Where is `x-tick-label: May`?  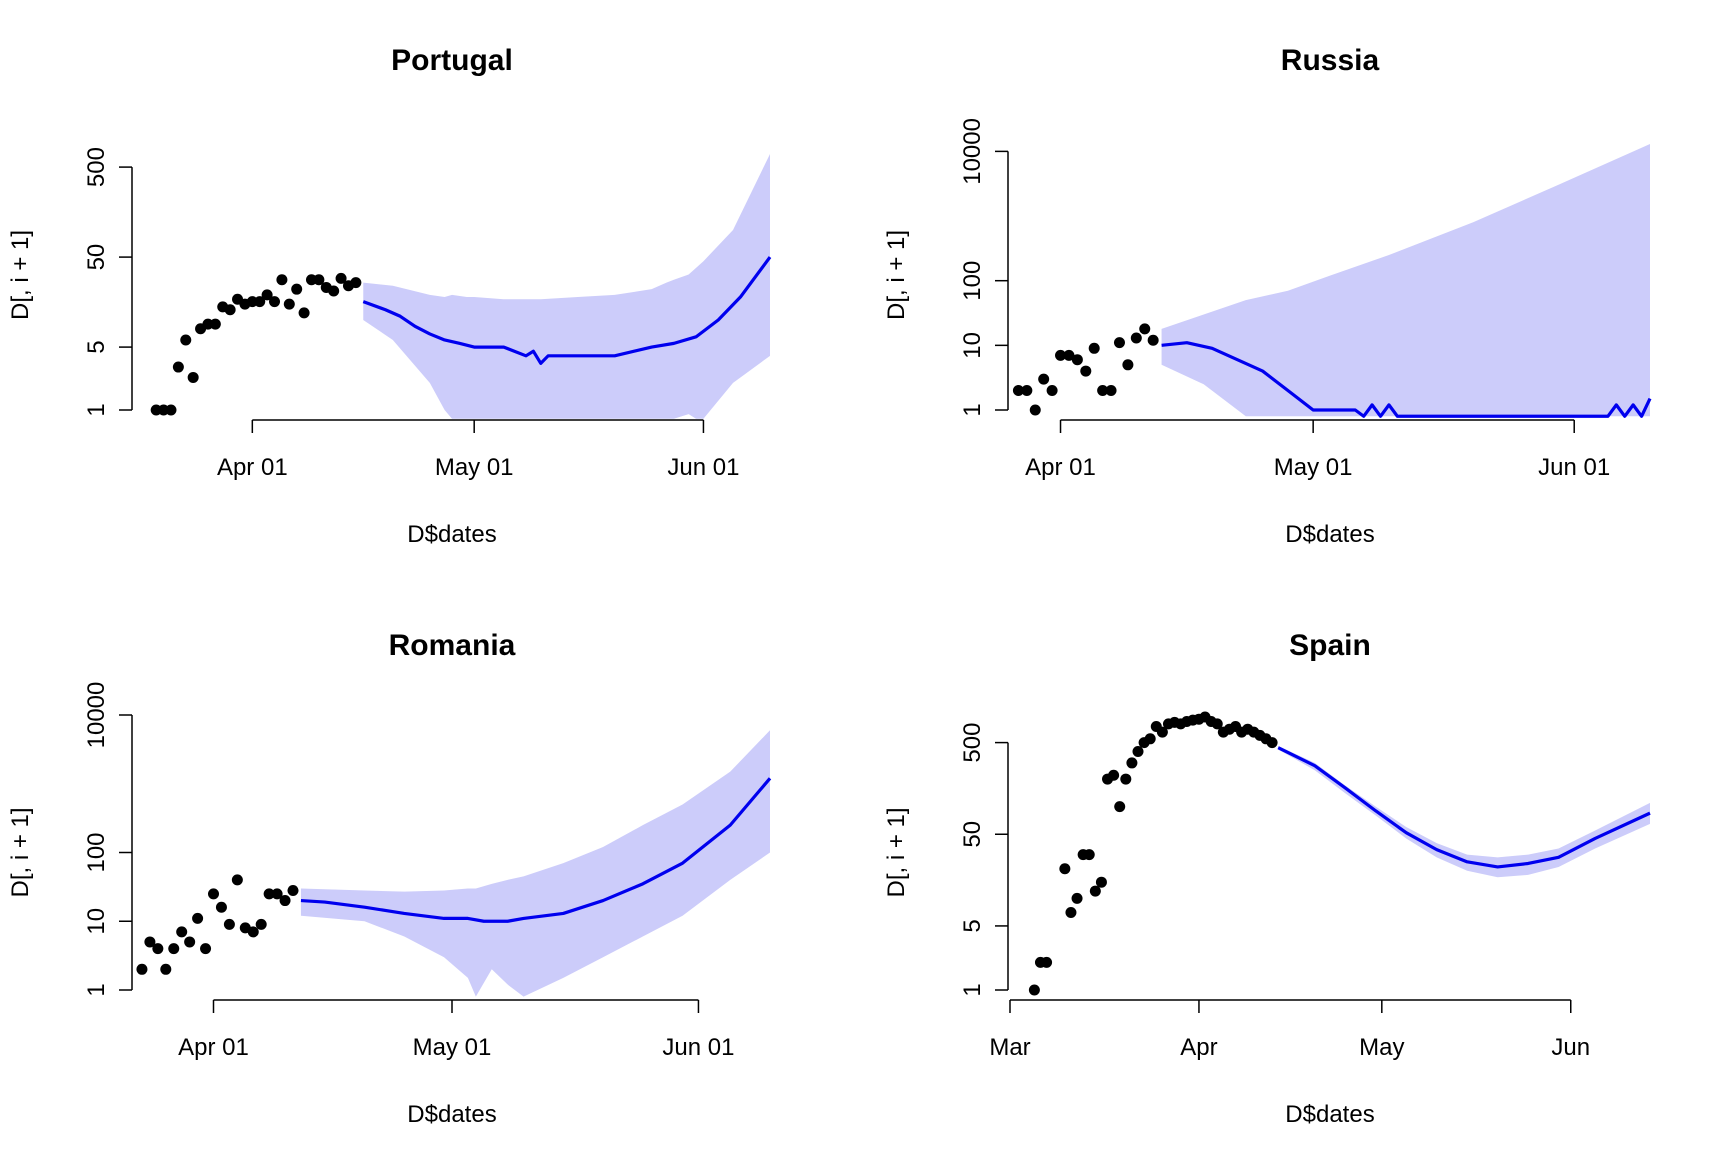 x-tick-label: May is located at coordinates (1381, 1047).